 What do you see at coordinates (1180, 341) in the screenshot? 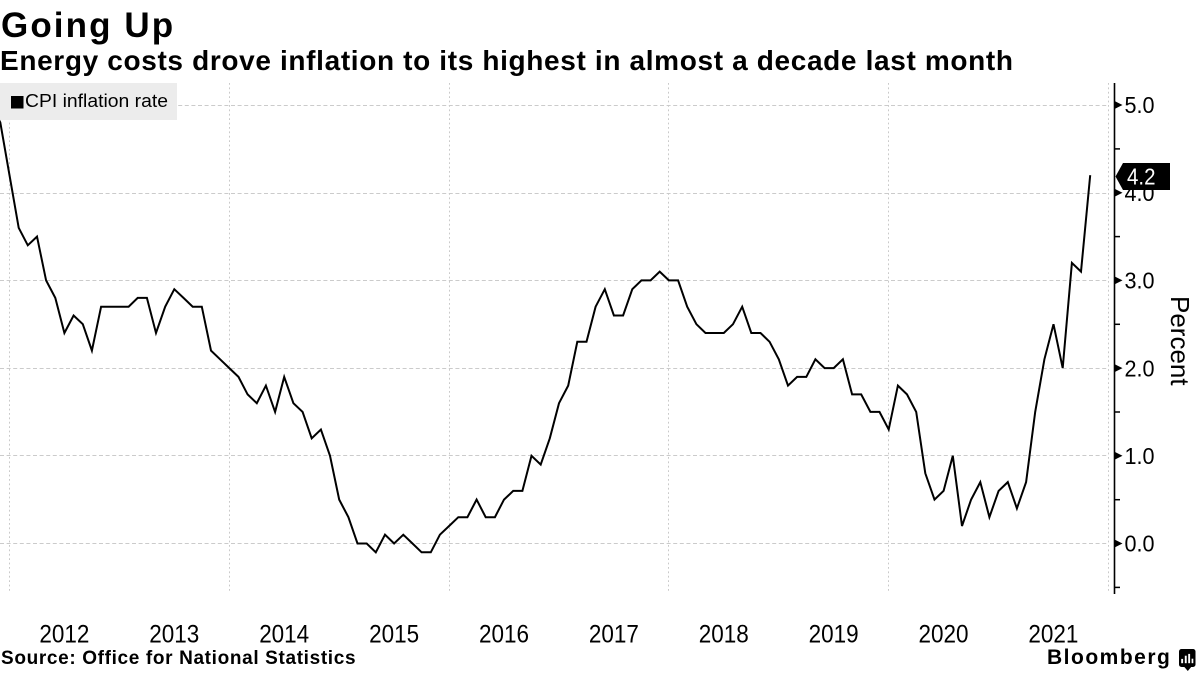
I see `svg-text: Percent` at bounding box center [1180, 341].